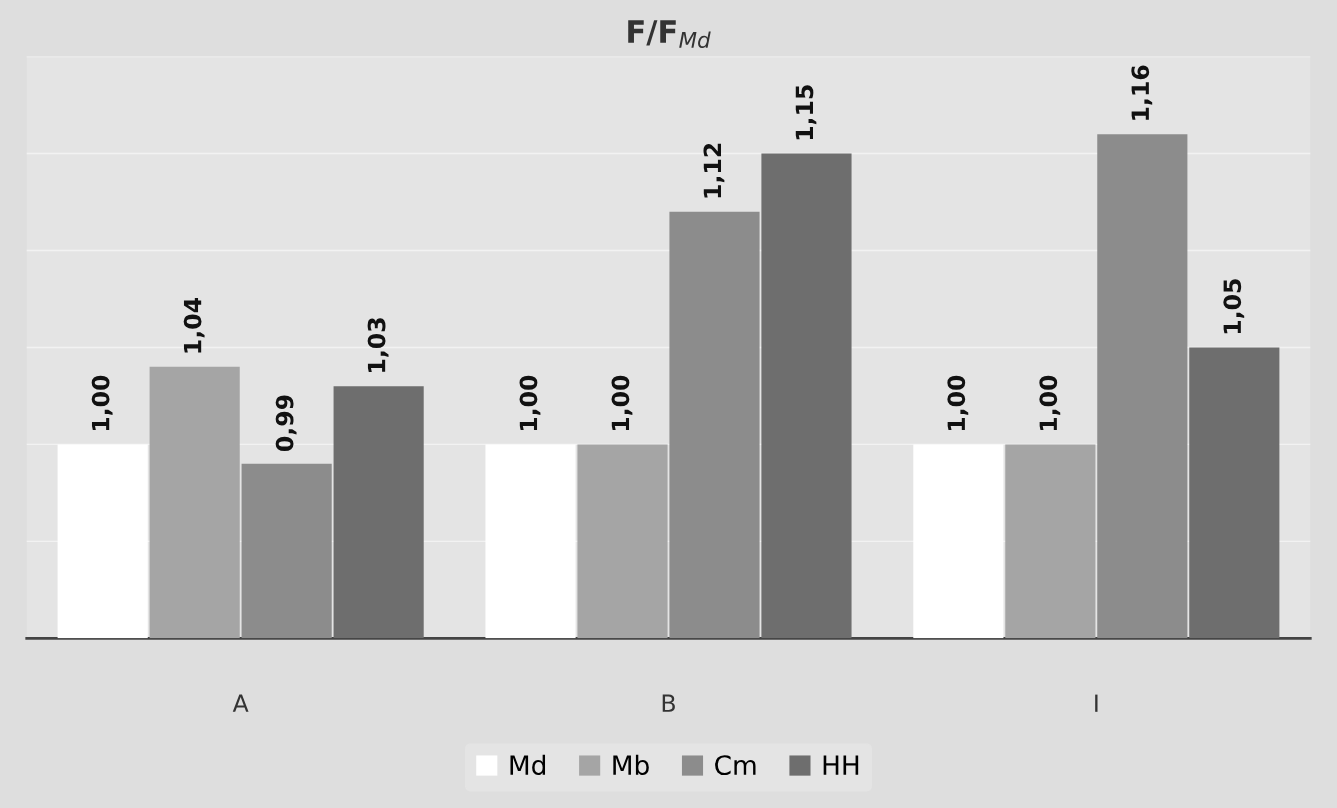 This screenshot has height=808, width=1337. I want to click on x-tick-label: I, so click(1096, 703).